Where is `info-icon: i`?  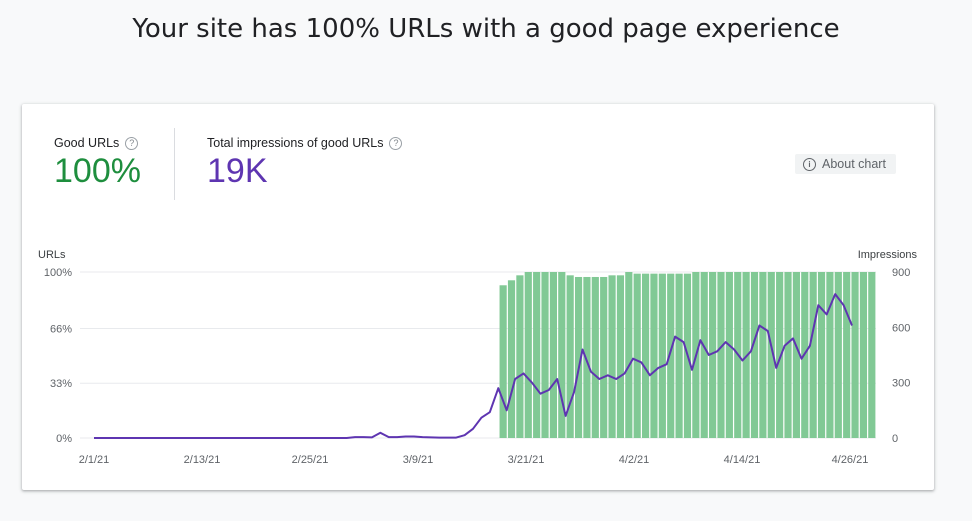
info-icon: i is located at coordinates (809, 164).